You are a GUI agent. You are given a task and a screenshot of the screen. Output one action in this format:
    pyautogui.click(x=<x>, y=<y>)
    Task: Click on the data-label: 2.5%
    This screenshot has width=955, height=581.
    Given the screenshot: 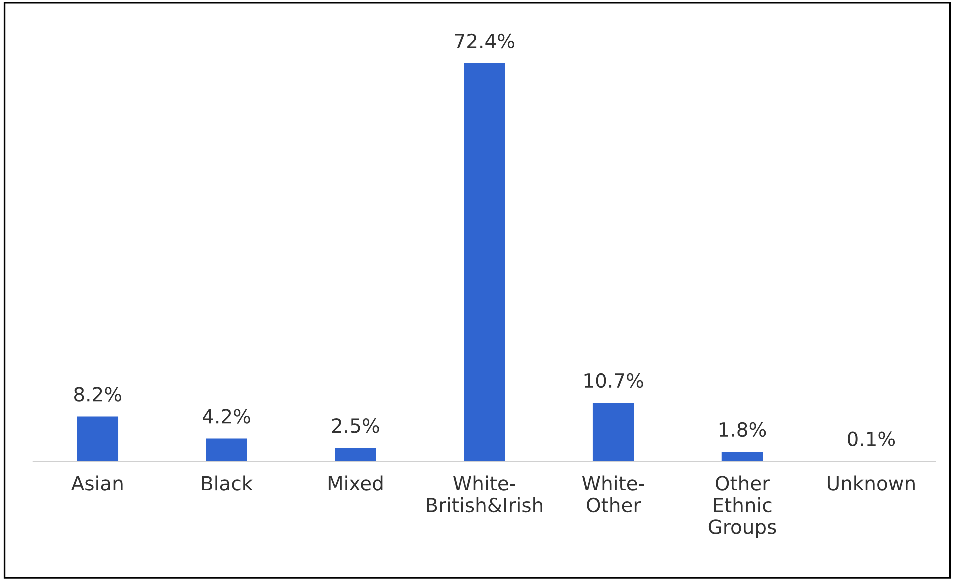 What is the action you would take?
    pyautogui.click(x=356, y=426)
    